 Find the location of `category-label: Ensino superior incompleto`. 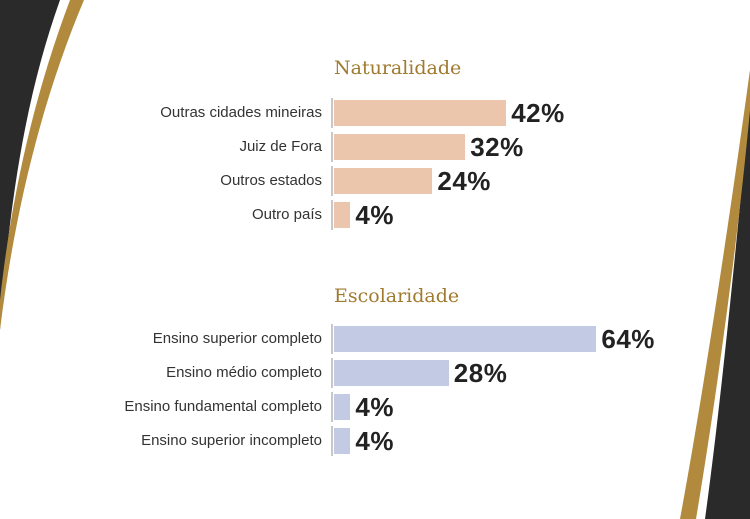

category-label: Ensino superior incompleto is located at coordinates (231, 440).